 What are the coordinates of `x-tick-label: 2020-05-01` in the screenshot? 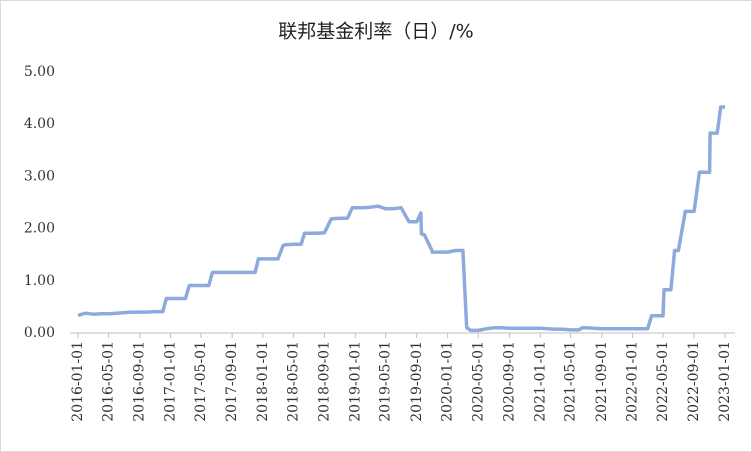 It's located at (478, 381).